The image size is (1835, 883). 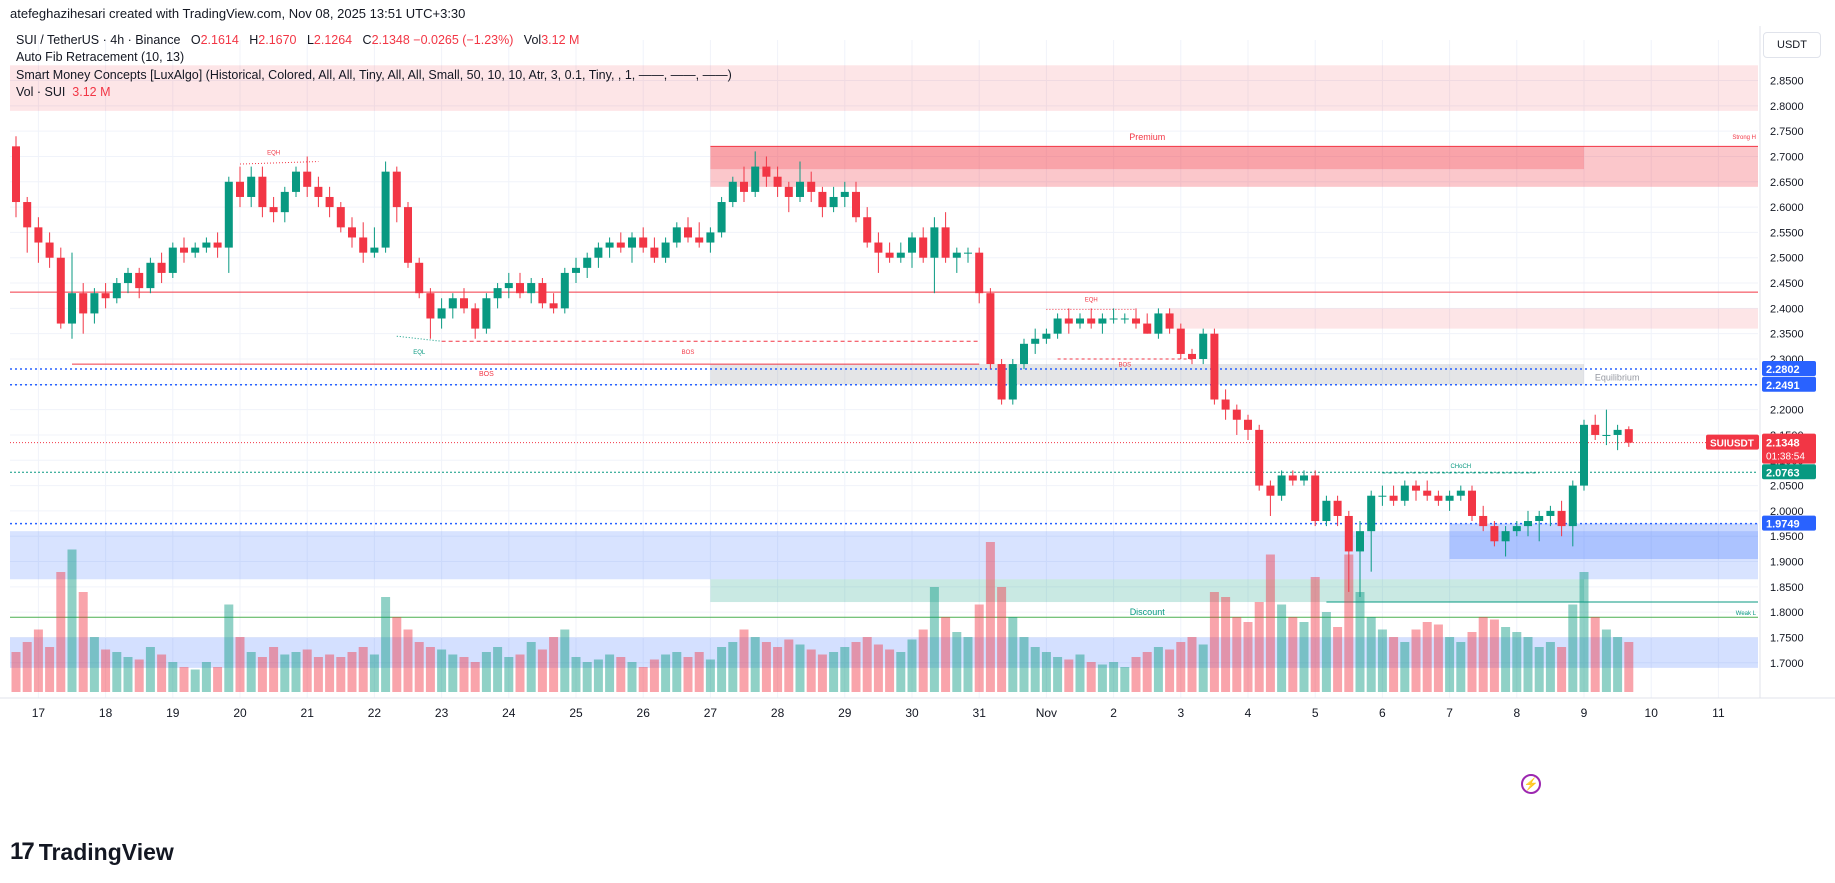 What do you see at coordinates (1248, 713) in the screenshot?
I see `time-tick-label: 4` at bounding box center [1248, 713].